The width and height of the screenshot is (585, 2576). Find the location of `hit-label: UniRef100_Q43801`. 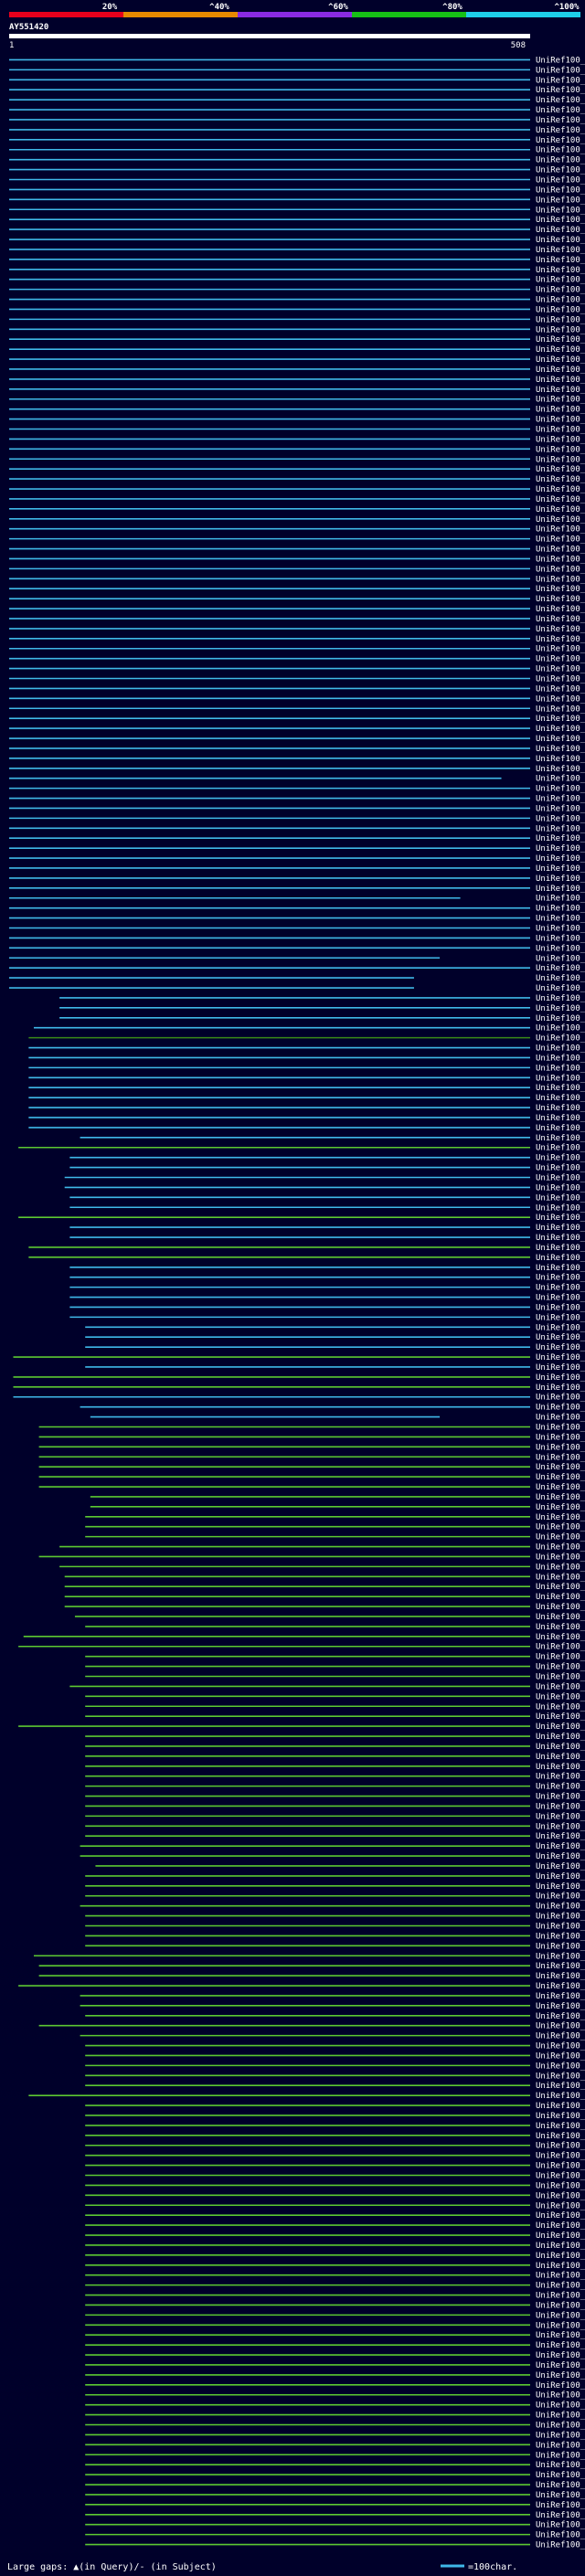

hit-label: UniRef100_Q43801 is located at coordinates (561, 260).